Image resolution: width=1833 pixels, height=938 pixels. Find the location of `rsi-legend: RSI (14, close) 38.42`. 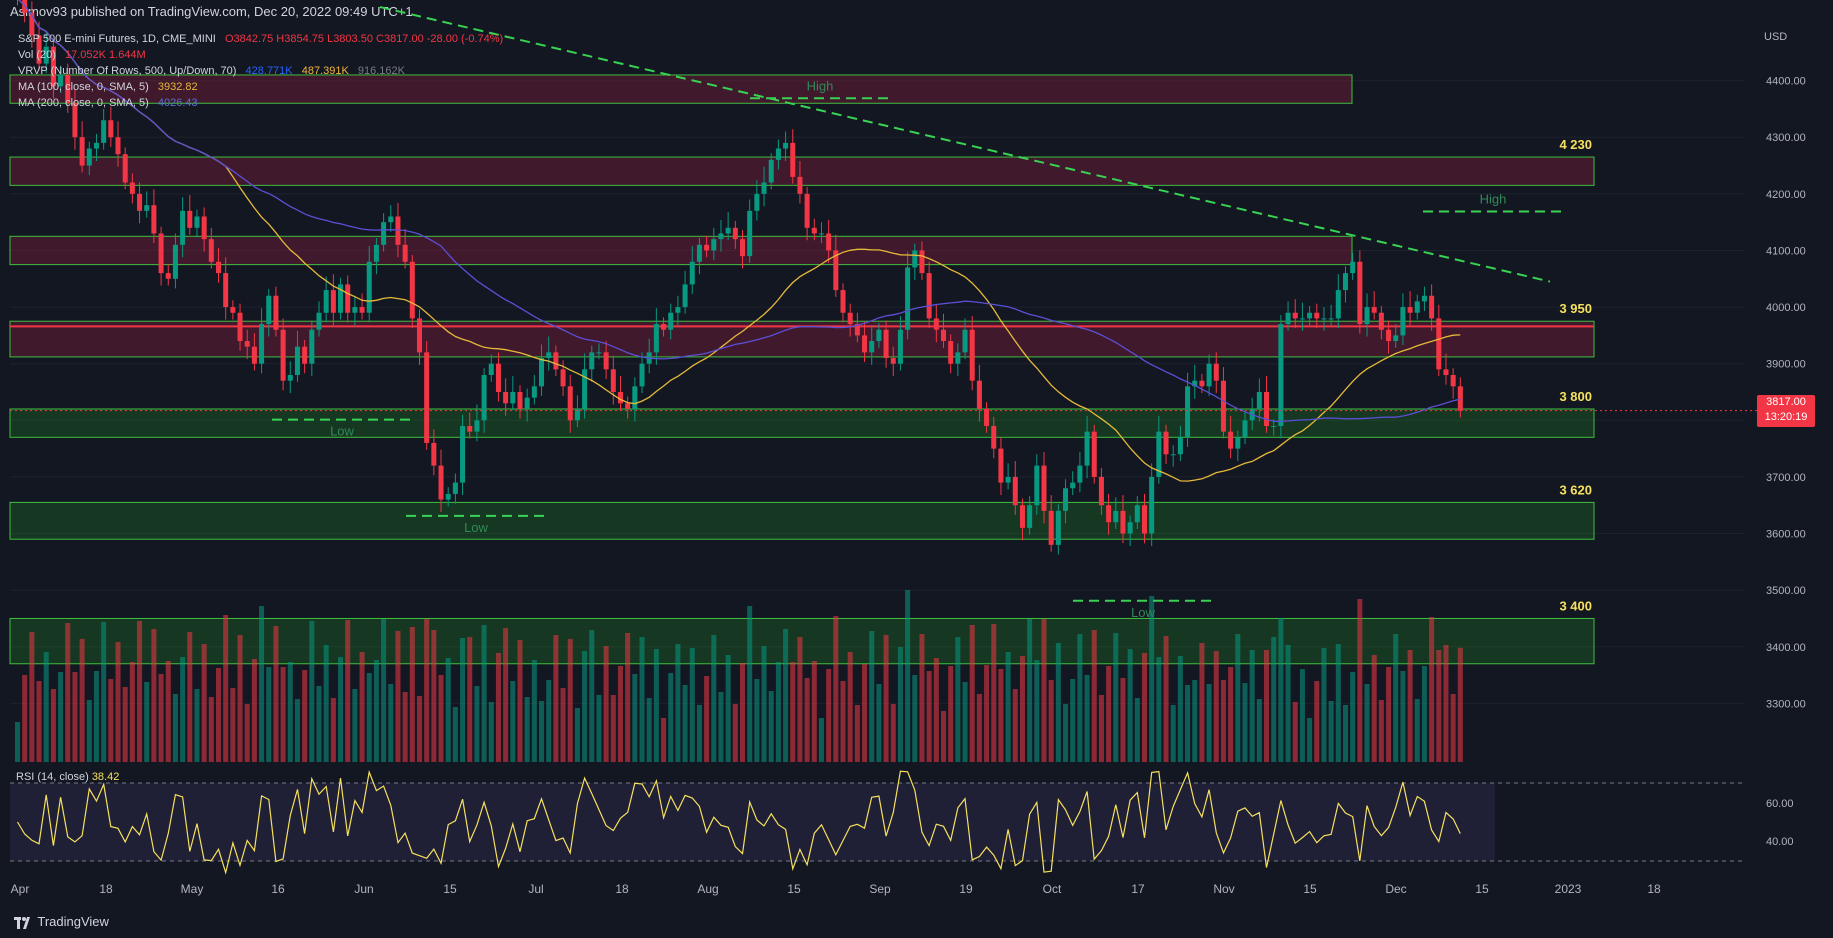

rsi-legend: RSI (14, close) 38.42 is located at coordinates (67, 777).